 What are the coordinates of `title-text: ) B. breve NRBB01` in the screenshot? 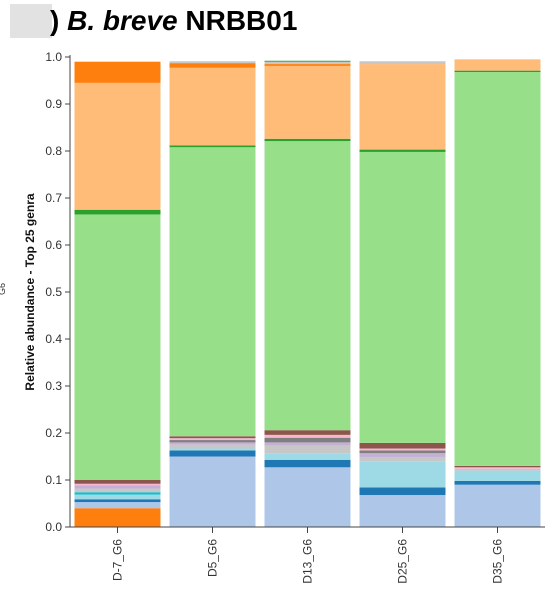 It's located at (173, 21).